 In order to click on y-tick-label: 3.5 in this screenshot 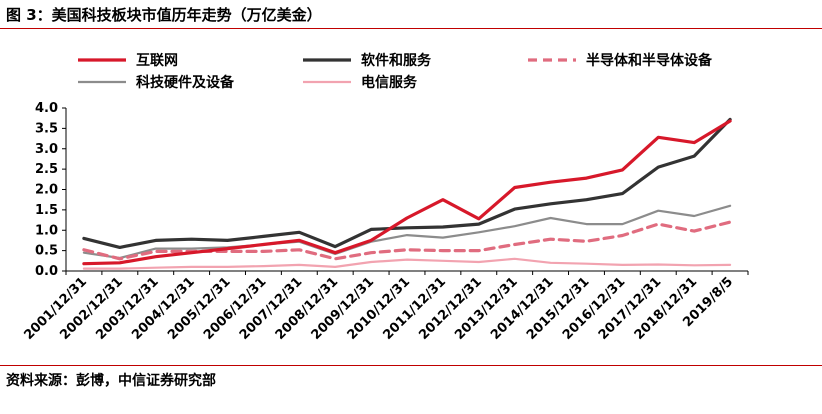, I will do `click(46, 128)`.